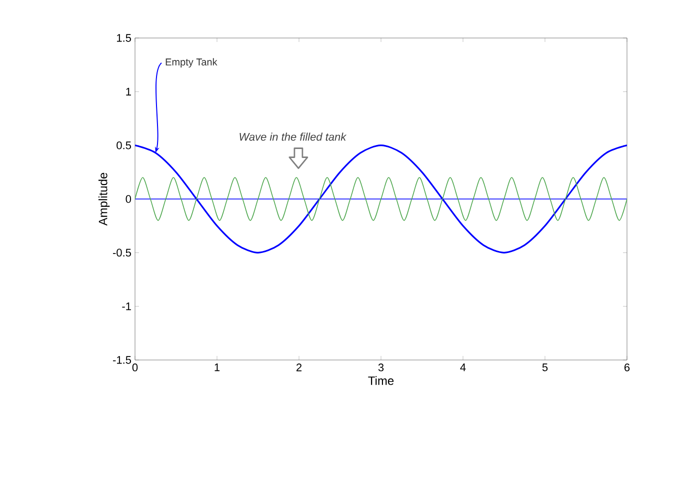 This screenshot has height=477, width=697. What do you see at coordinates (627, 368) in the screenshot?
I see `x-tick-label: 6` at bounding box center [627, 368].